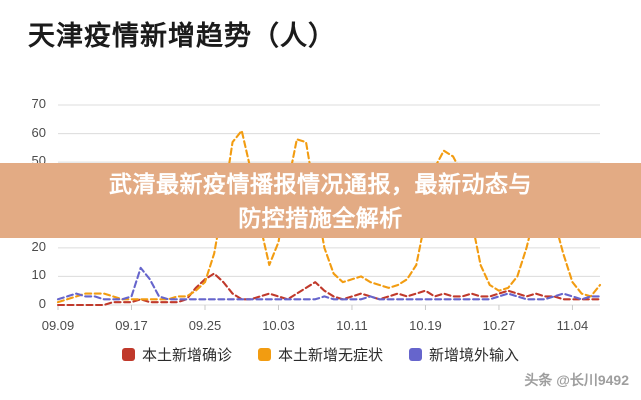 The width and height of the screenshot is (641, 400). Describe the element at coordinates (38, 103) in the screenshot. I see `y-tick-label: 70` at that location.